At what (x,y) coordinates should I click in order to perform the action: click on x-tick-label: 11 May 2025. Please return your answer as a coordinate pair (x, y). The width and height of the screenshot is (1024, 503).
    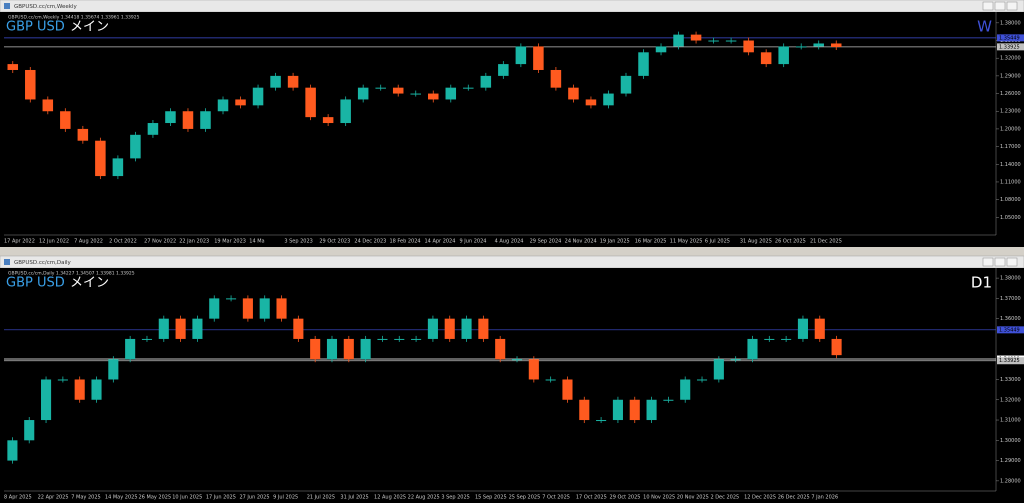
    Looking at the image, I should click on (686, 242).